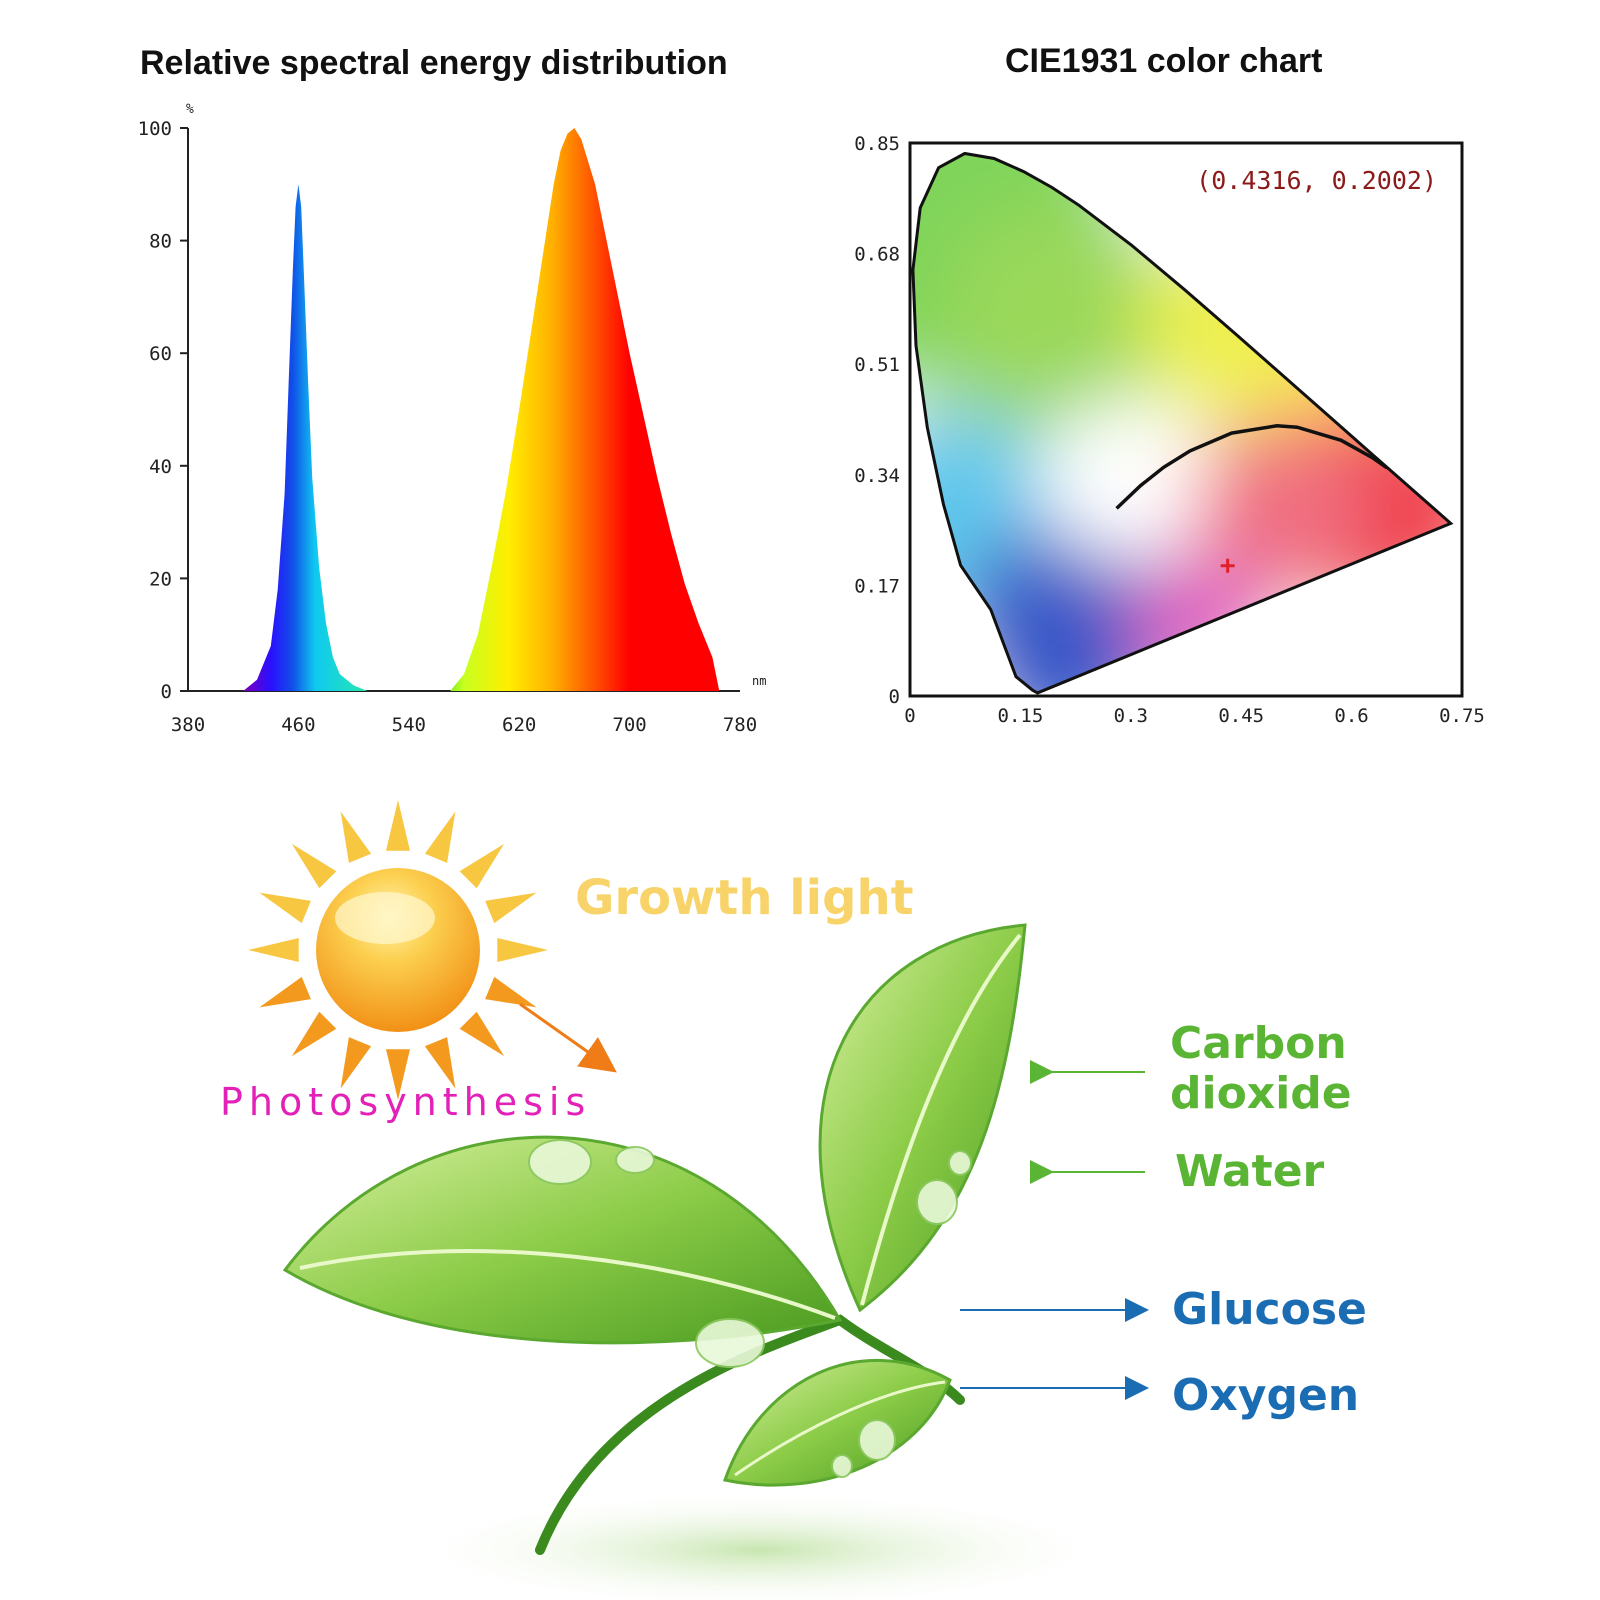 This screenshot has width=1600, height=1600. I want to click on carbon-label-line2: dioxide, so click(1261, 1093).